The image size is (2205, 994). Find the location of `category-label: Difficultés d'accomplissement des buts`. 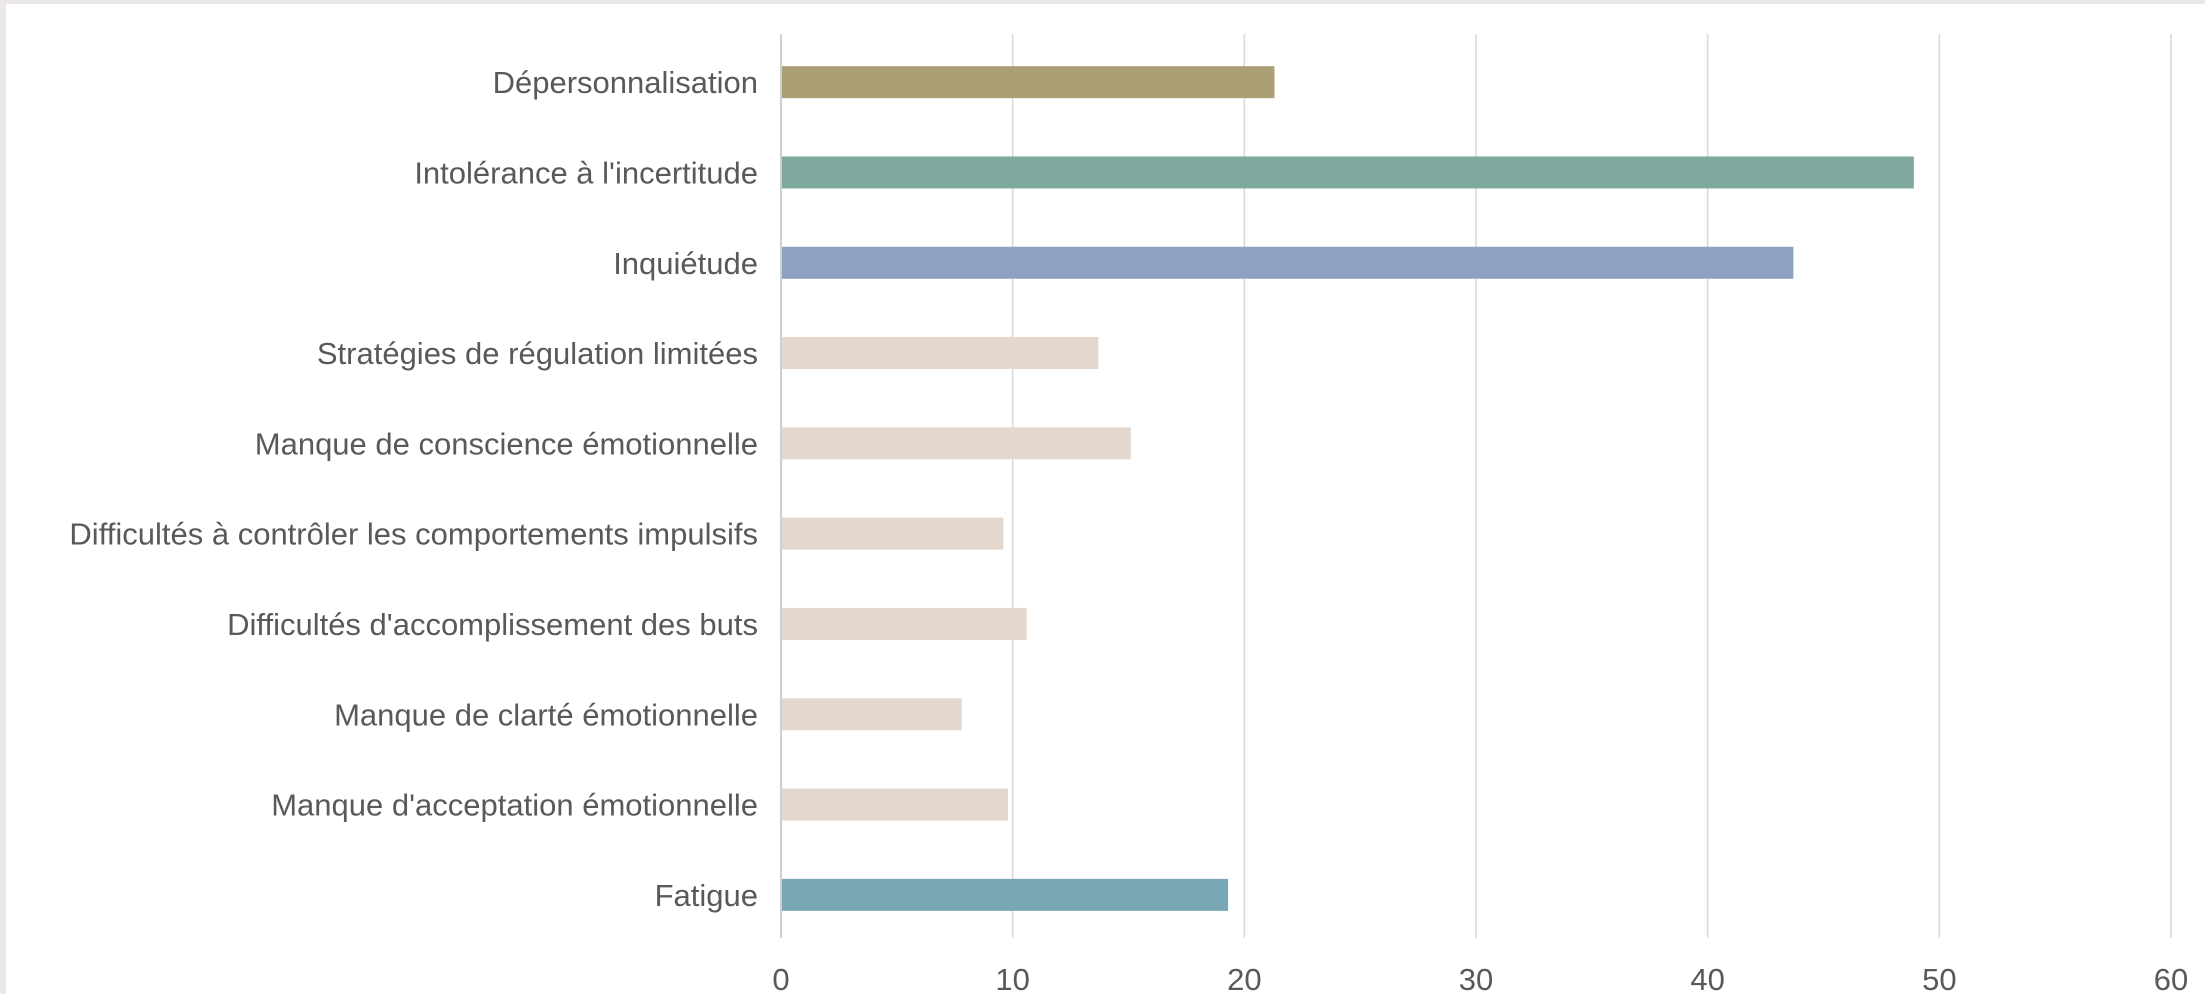

category-label: Difficultés d'accomplissement des buts is located at coordinates (492, 624).